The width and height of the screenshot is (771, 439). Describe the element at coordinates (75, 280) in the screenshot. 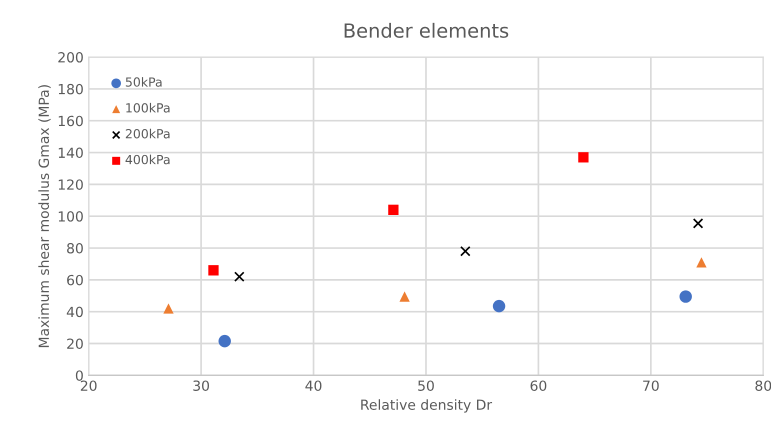

I see `y-tick-label: 60` at that location.